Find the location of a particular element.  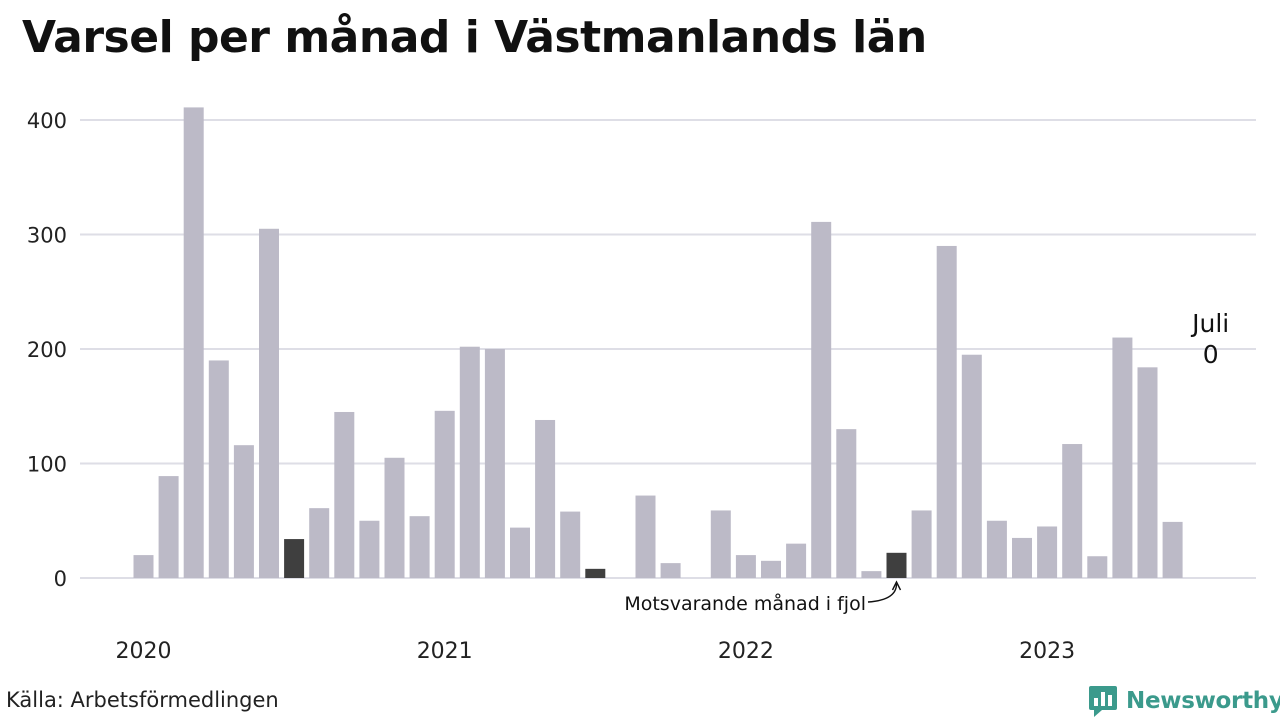

brand-name: Newsworthy is located at coordinates (1203, 701).